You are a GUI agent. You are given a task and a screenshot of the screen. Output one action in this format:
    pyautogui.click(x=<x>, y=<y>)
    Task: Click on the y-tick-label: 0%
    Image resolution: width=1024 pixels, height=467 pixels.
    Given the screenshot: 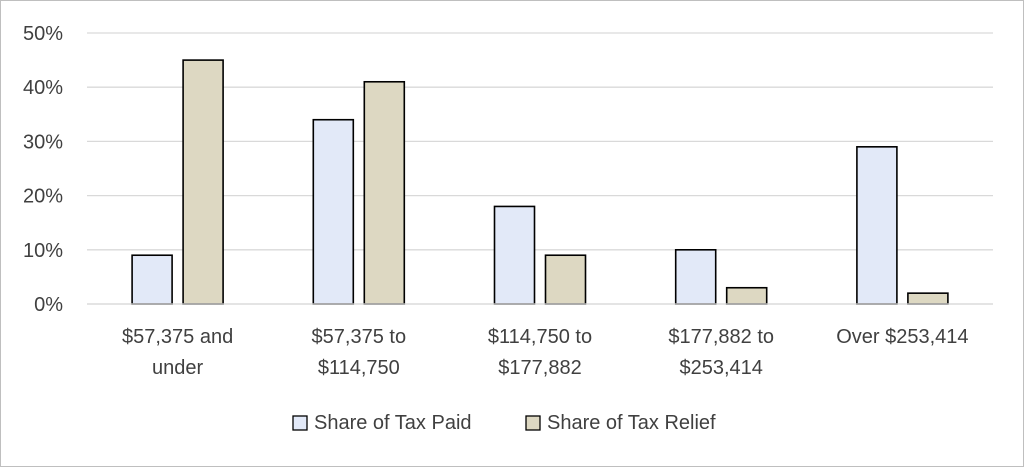 What is the action you would take?
    pyautogui.click(x=48, y=305)
    